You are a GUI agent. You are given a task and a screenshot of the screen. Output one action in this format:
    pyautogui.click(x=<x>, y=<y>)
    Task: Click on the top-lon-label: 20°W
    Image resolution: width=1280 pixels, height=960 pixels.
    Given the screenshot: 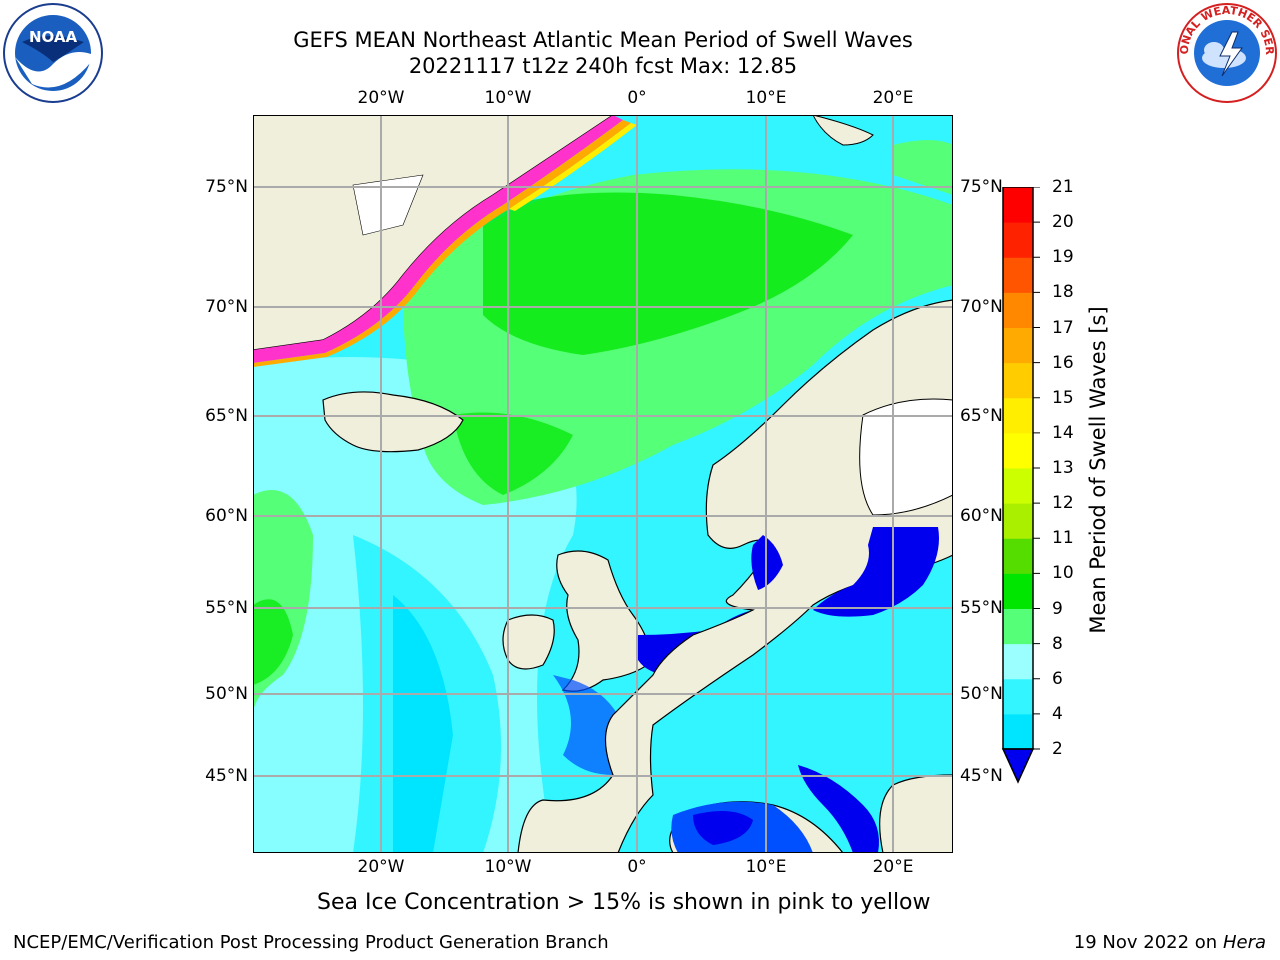 What is the action you would take?
    pyautogui.click(x=381, y=98)
    